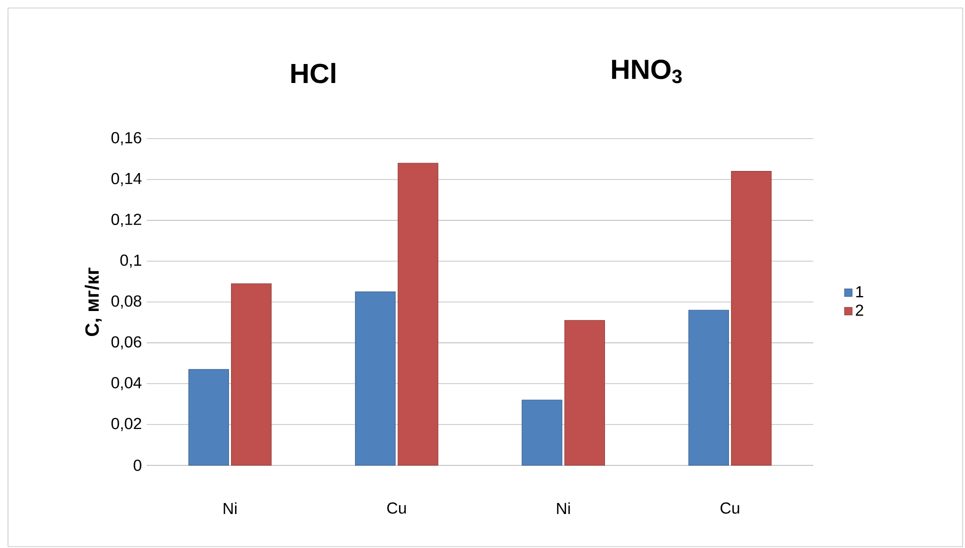 This screenshot has height=548, width=965. Describe the element at coordinates (93, 302) in the screenshot. I see `y-axis-title: C, мг/кг` at that location.